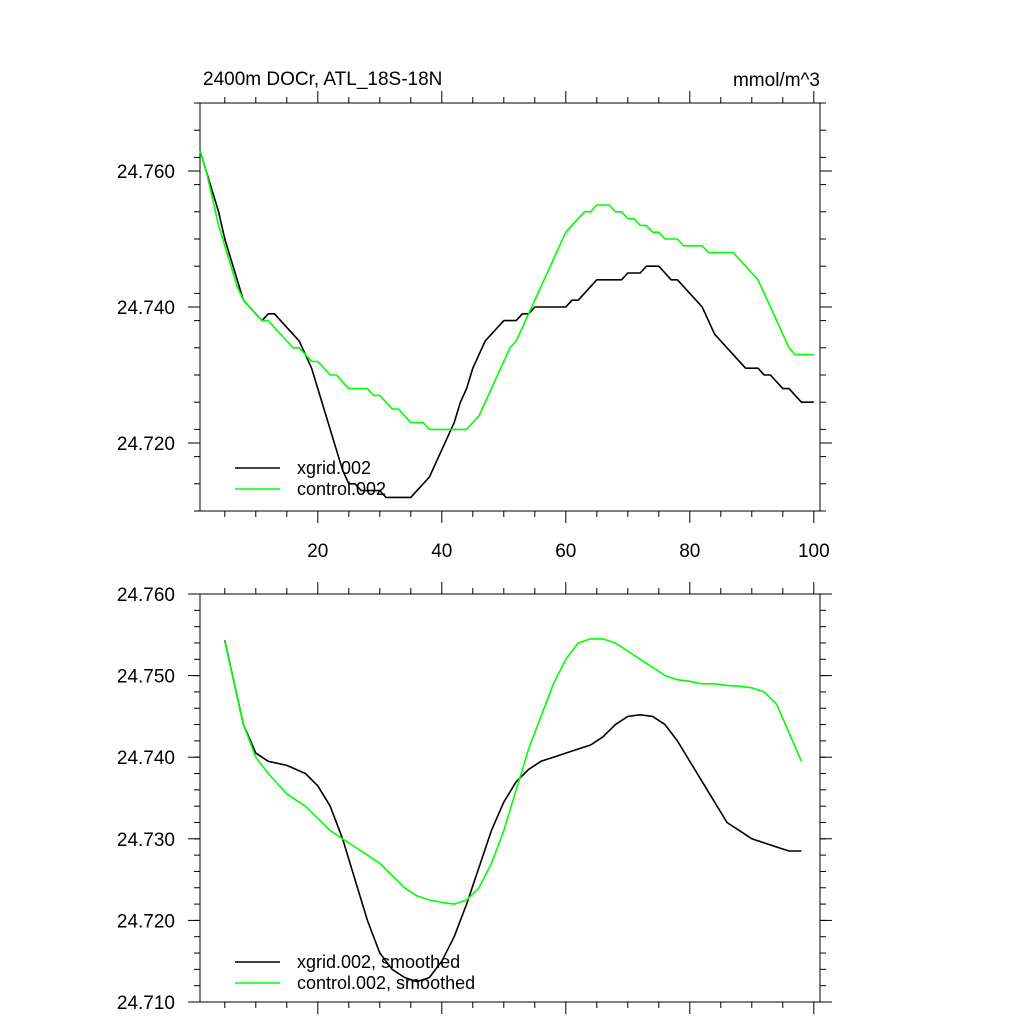  I want to click on top-plot-title: 2400m DOCr, ATL_18S-18N, so click(322, 79).